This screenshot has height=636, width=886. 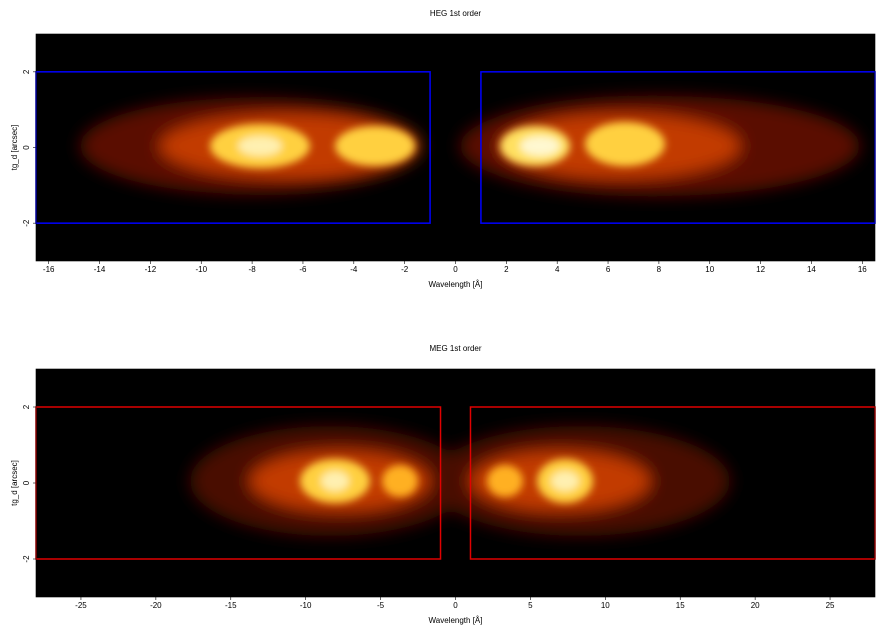 What do you see at coordinates (557, 269) in the screenshot?
I see `x-tick-label: 4` at bounding box center [557, 269].